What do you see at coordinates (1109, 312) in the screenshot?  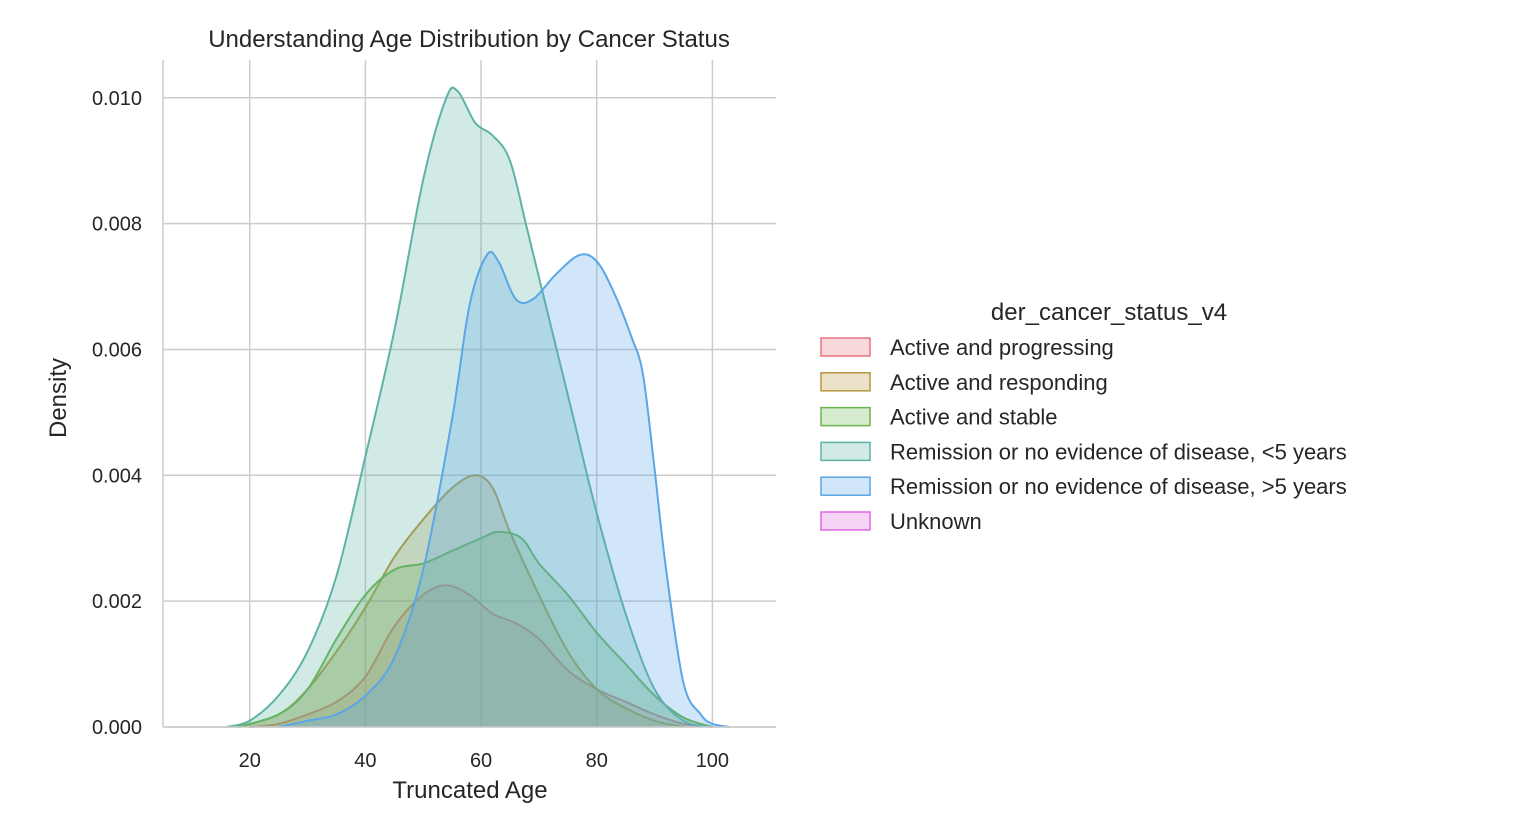 I see `legend-title: der_cancer_status_v4` at bounding box center [1109, 312].